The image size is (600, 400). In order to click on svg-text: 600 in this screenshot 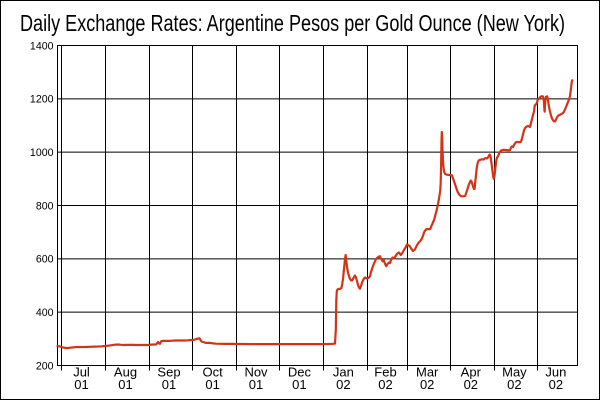, I will do `click(45, 260)`.